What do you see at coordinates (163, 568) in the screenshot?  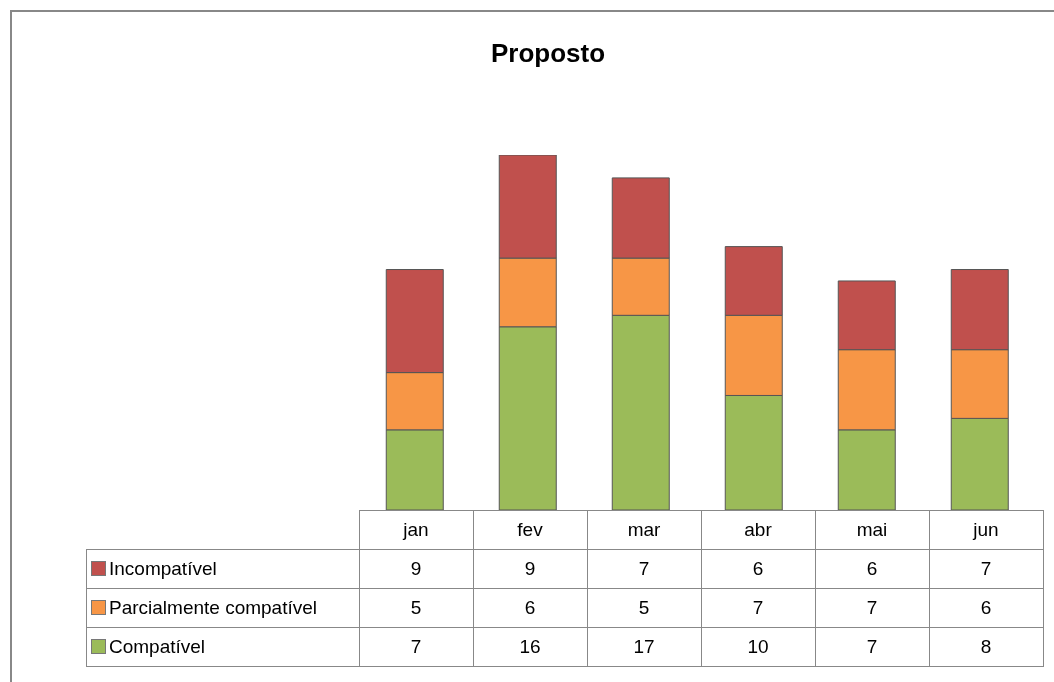 I see `legend-label: Incompatível` at bounding box center [163, 568].